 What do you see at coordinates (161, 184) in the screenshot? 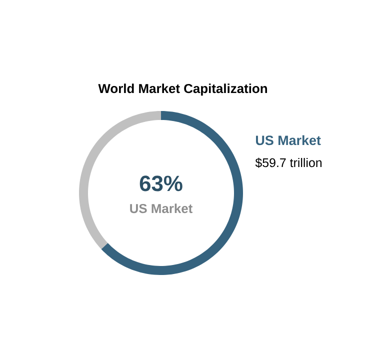
I see `data-label: 63%` at bounding box center [161, 184].